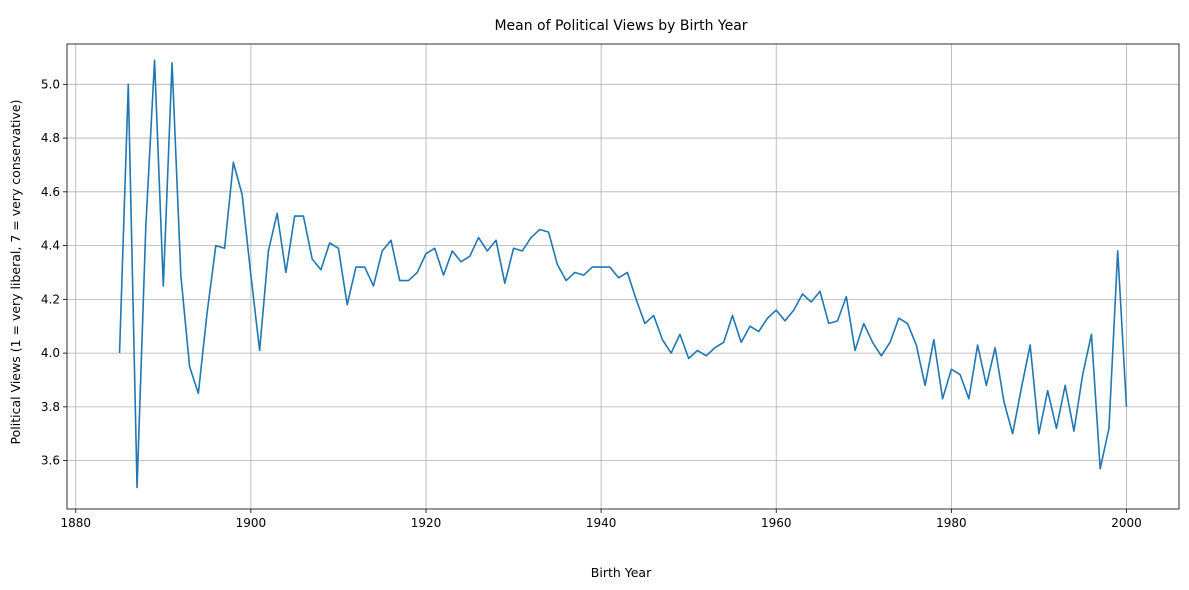  What do you see at coordinates (426, 523) in the screenshot?
I see `x-tick-label: 1920` at bounding box center [426, 523].